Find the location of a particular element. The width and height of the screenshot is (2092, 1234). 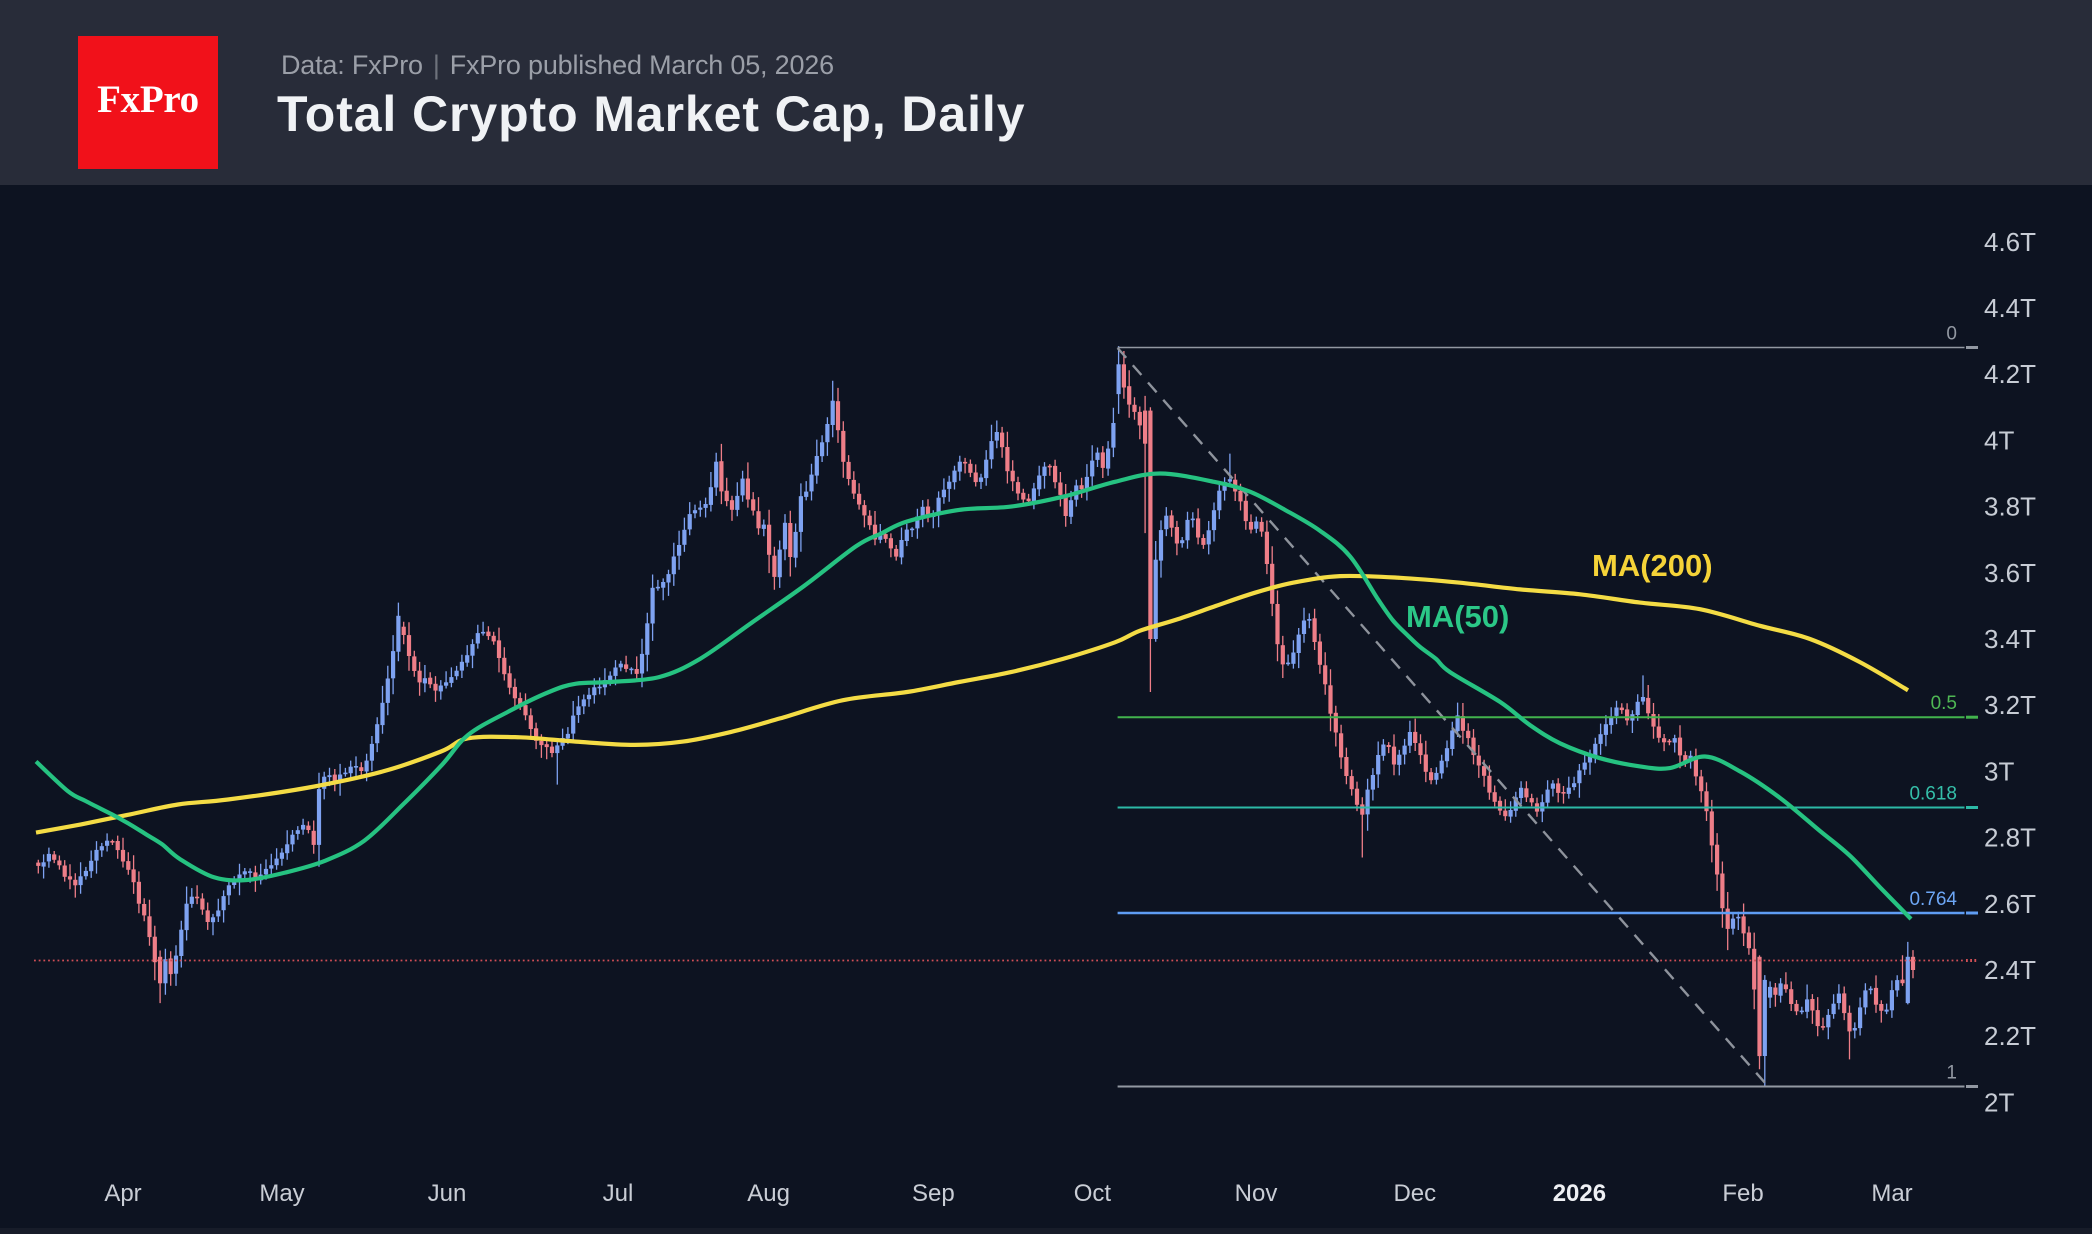

svg-text: 4.2T is located at coordinates (2010, 374).